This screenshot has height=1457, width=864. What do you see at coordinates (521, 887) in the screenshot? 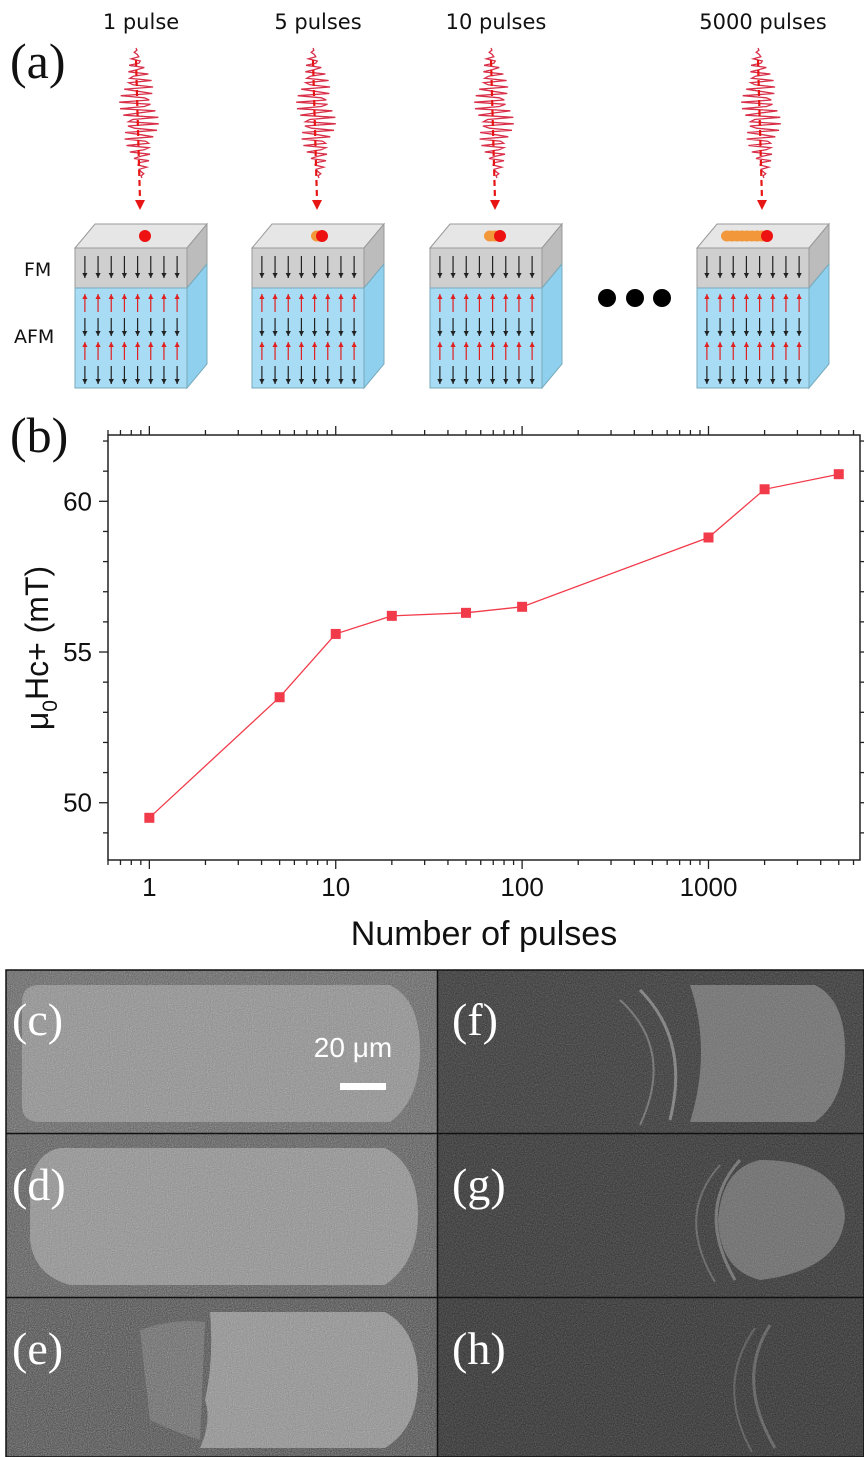
I see `x-tick-label: 100` at bounding box center [521, 887].